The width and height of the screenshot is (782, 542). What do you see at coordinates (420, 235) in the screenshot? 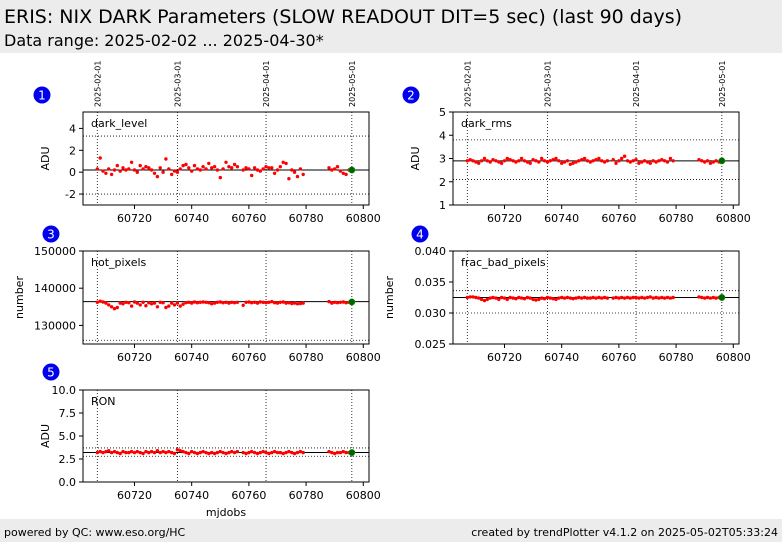
I see `panel-number-label: 4` at bounding box center [420, 235].